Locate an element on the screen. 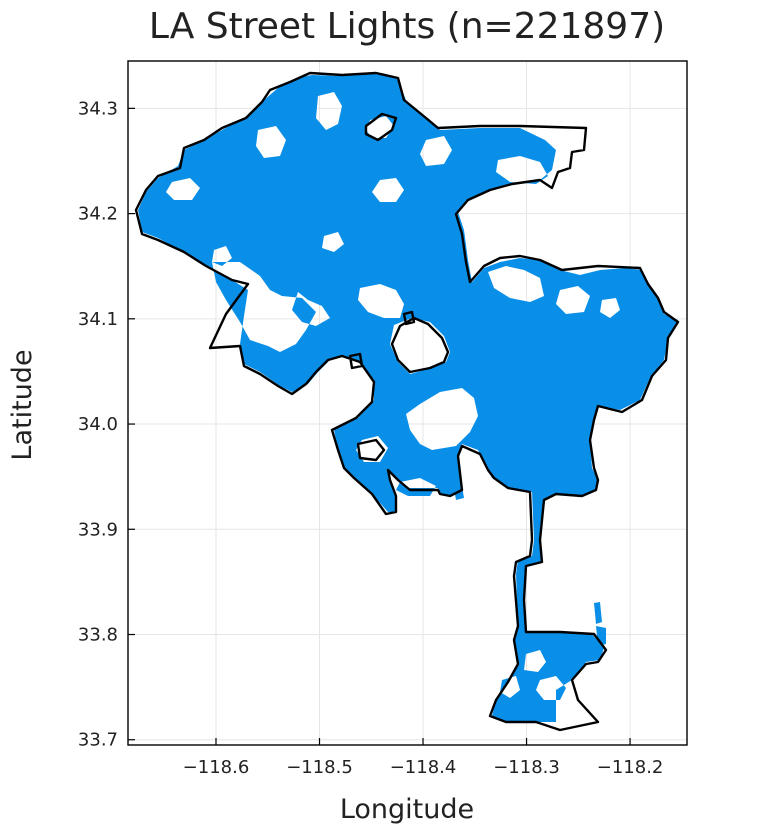 The height and width of the screenshot is (834, 757). y-tick-label: 34.0 is located at coordinates (98, 424).